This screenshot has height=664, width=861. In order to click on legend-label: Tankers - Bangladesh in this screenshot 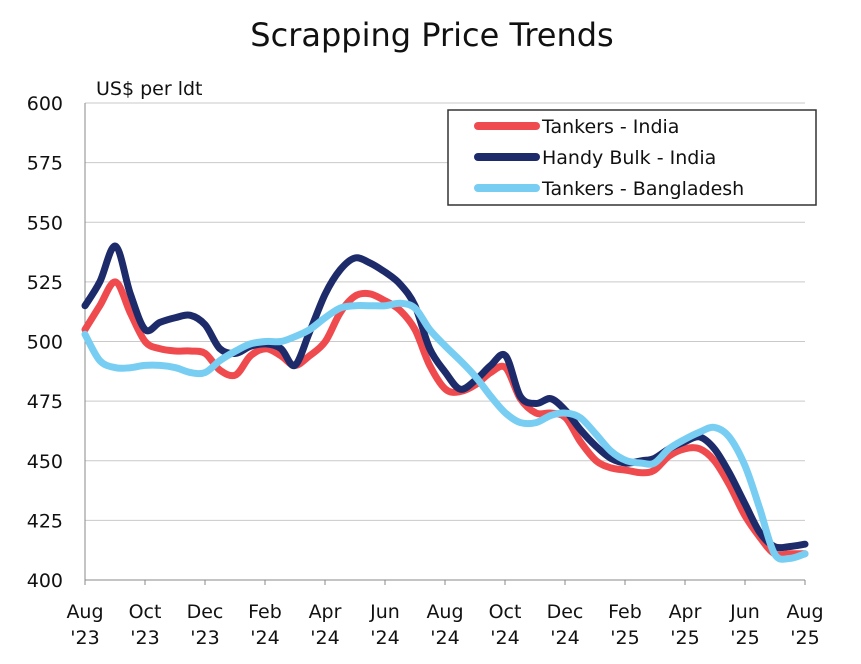, I will do `click(642, 189)`.